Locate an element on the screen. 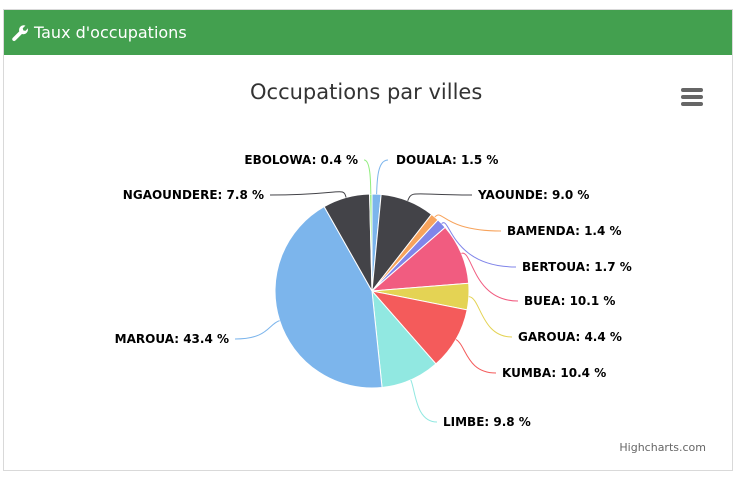  data-label-bertoua: BERTOUA: 1.7 % is located at coordinates (577, 267).